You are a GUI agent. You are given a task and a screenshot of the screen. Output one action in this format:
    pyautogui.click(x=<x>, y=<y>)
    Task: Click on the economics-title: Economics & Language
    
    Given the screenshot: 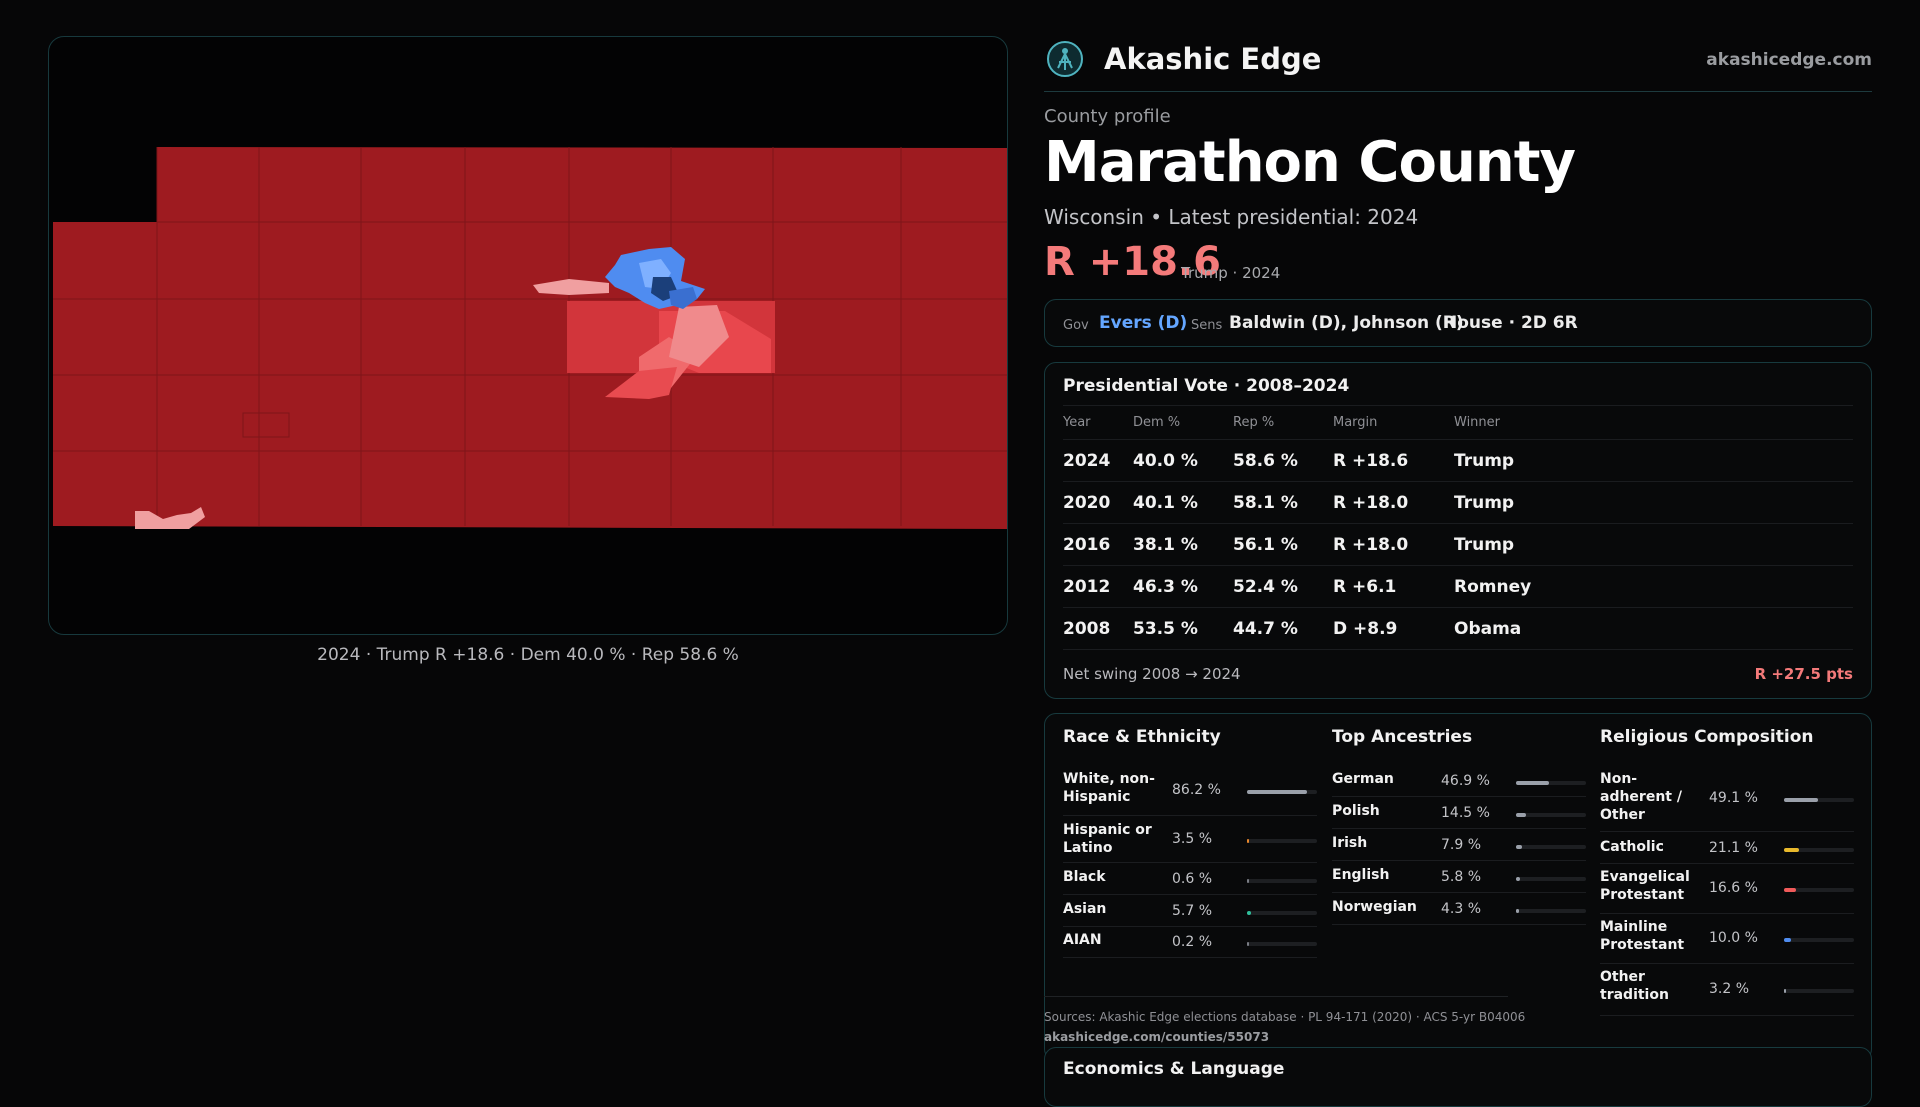 What is the action you would take?
    pyautogui.click(x=1174, y=1069)
    